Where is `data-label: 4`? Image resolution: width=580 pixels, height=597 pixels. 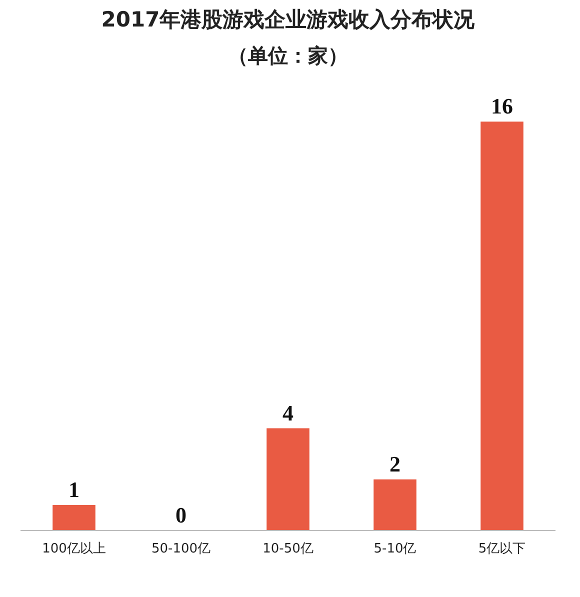
data-label: 4 is located at coordinates (288, 413).